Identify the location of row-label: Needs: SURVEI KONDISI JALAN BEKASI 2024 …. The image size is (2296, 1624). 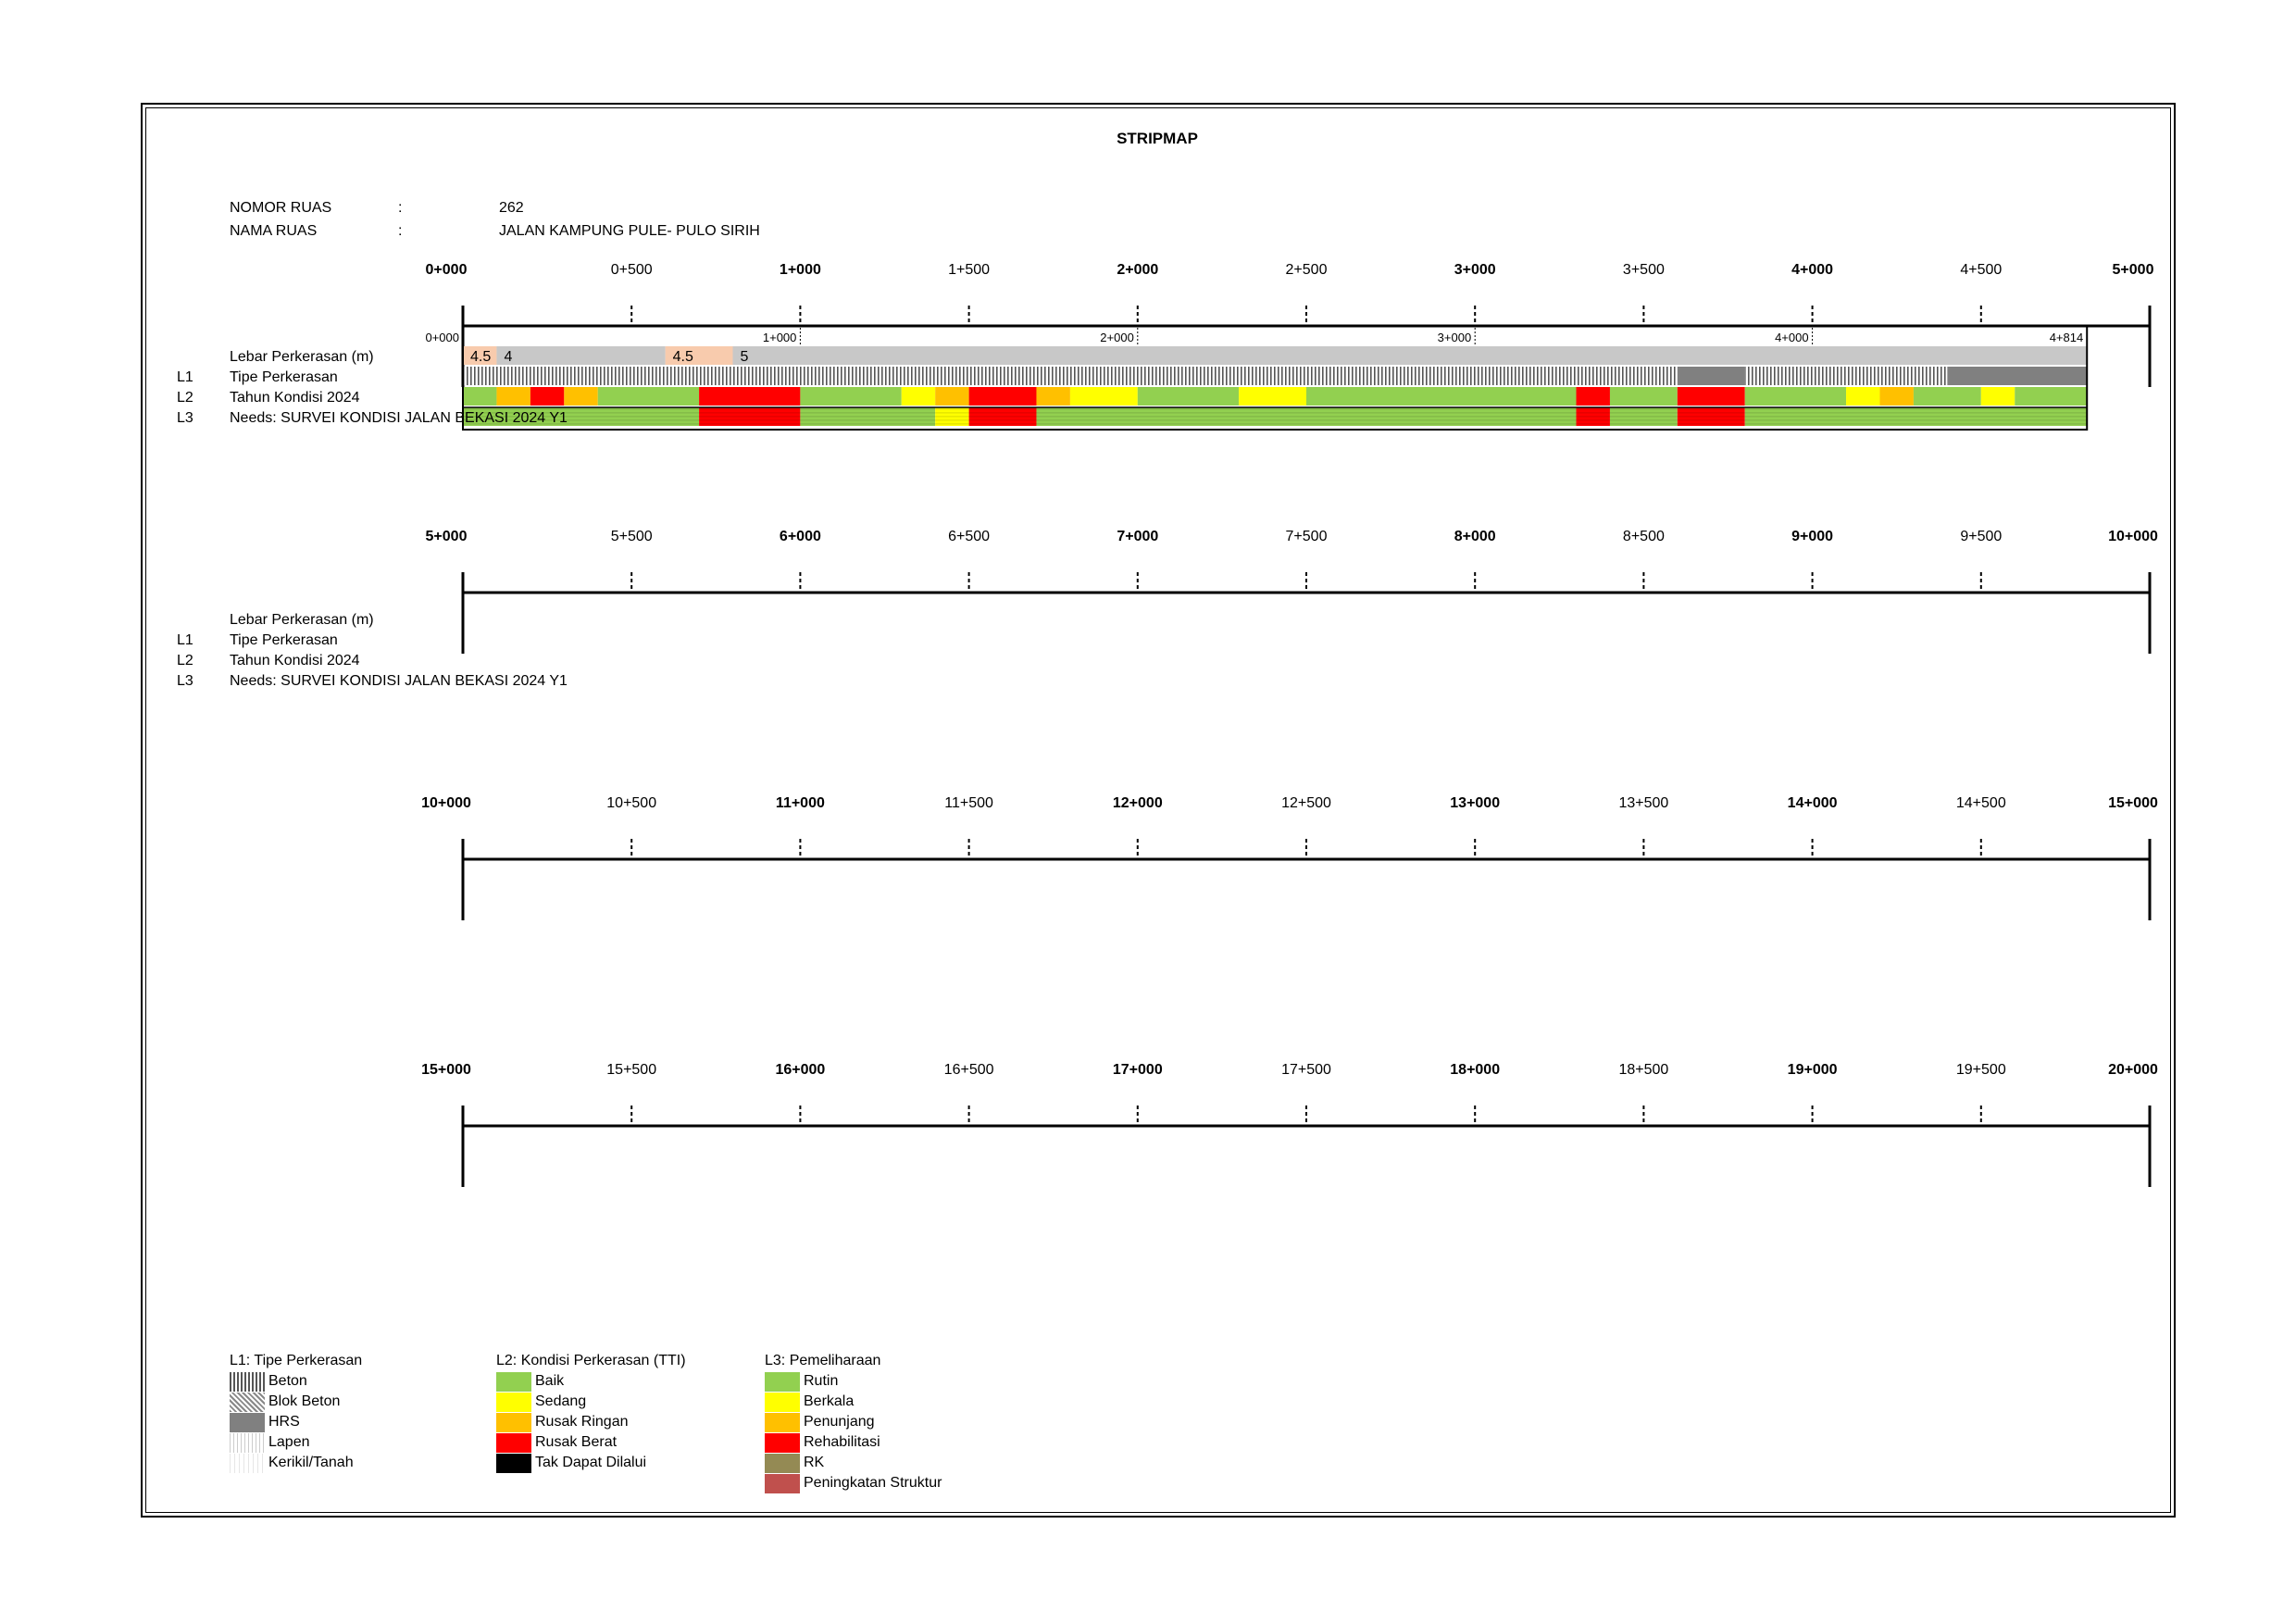
(399, 418).